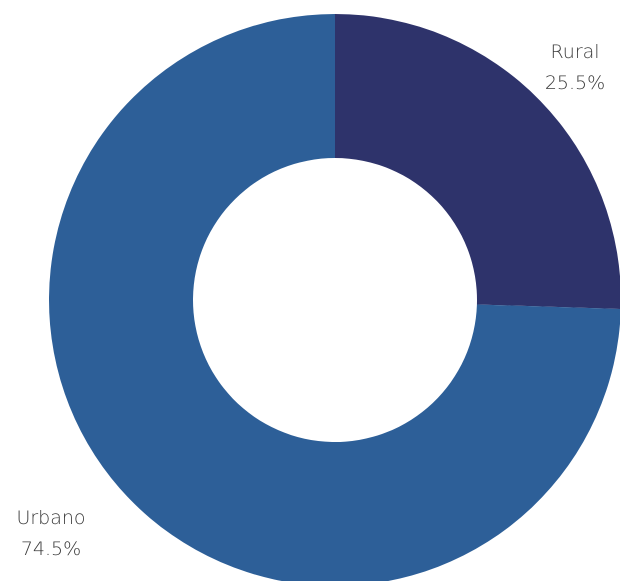 The height and width of the screenshot is (581, 620). I want to click on rural-slice-label: Rural, so click(574, 52).